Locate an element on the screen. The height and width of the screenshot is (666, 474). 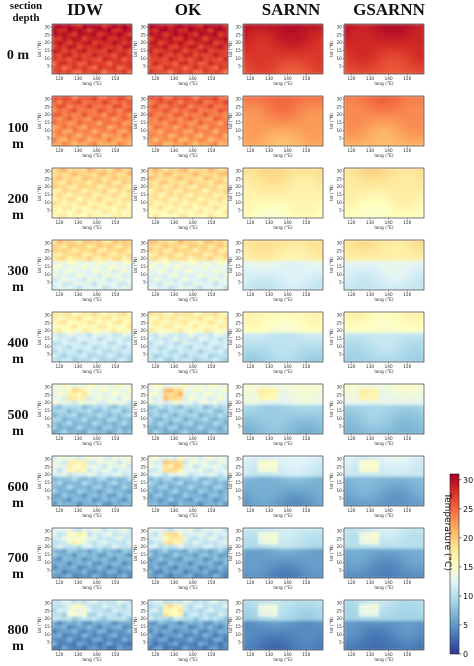
x-tick-label: 120 is located at coordinates (155, 150).